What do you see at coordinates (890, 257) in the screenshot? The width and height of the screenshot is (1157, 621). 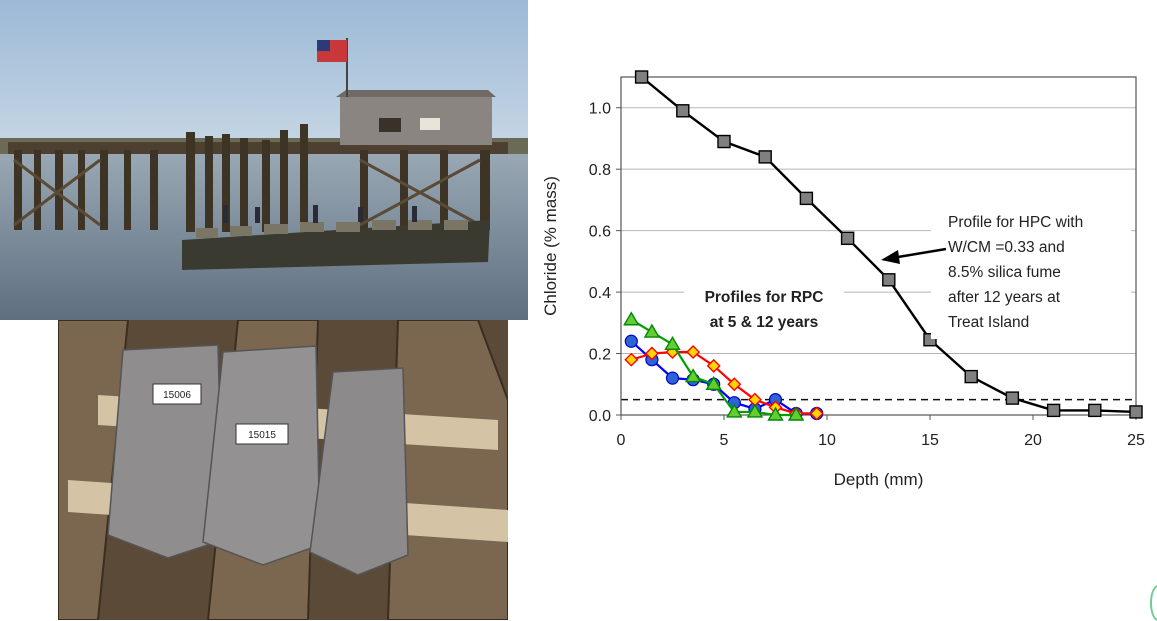 I see `annotation-arrowhead` at bounding box center [890, 257].